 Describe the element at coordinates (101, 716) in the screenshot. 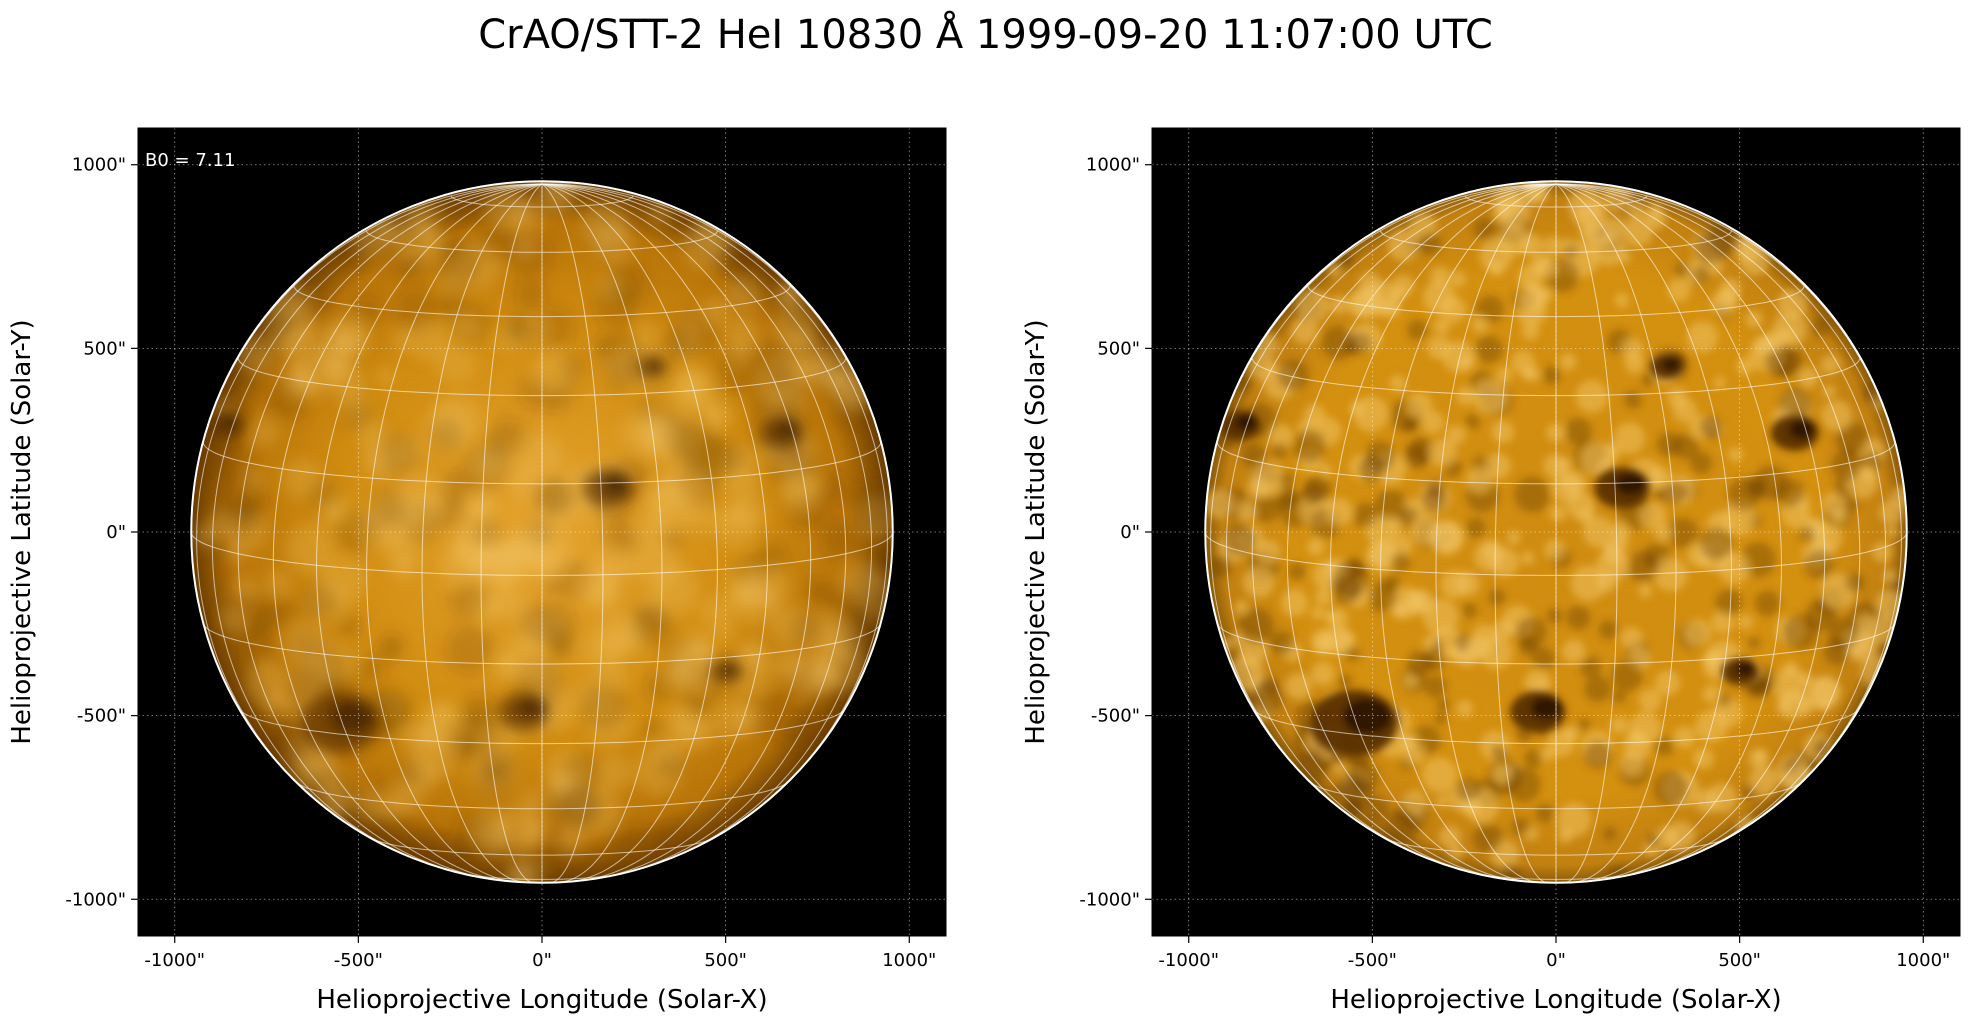

I see `y-tick-label: -500"` at that location.